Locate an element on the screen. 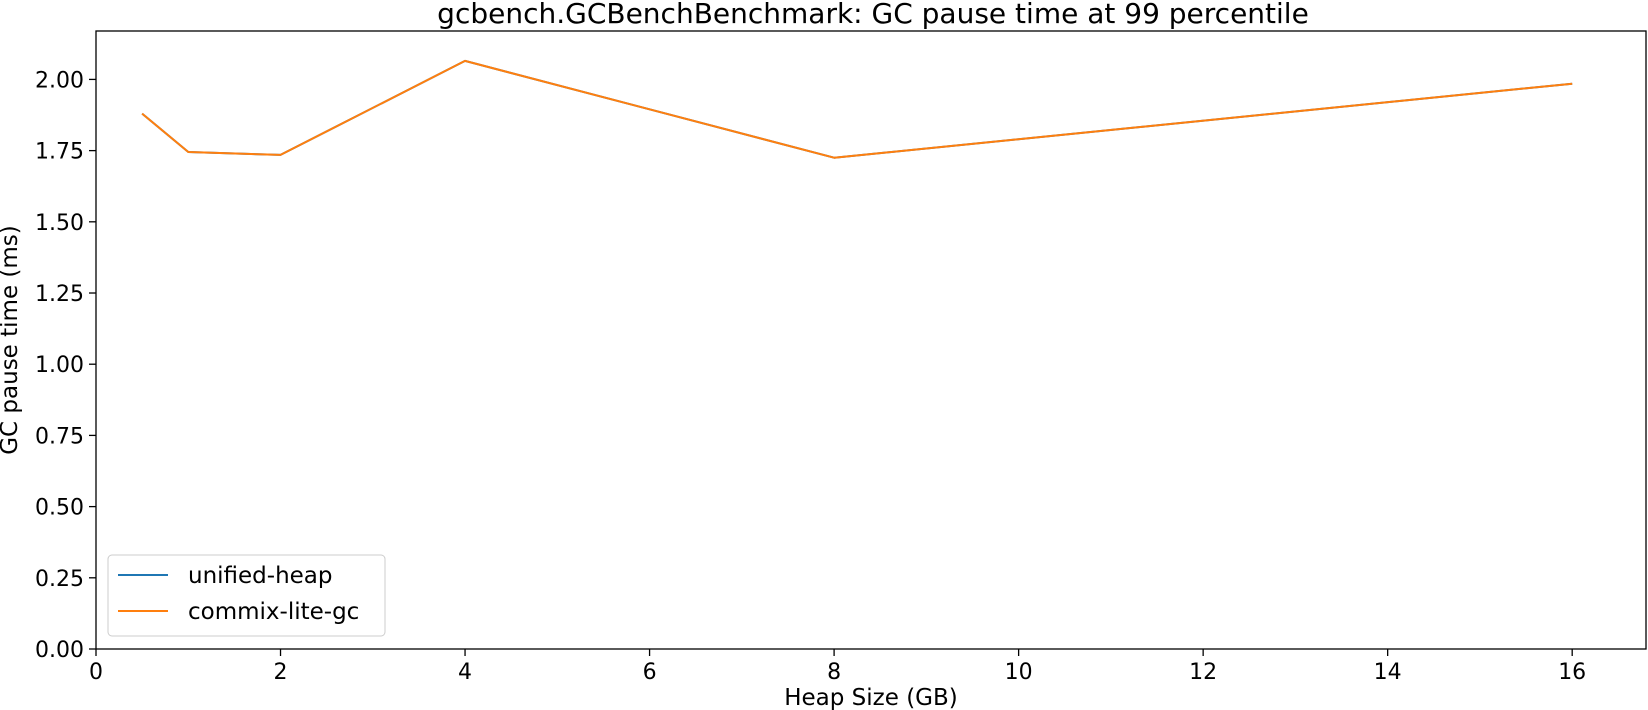  y-tick-label: 1.25 is located at coordinates (59, 294).